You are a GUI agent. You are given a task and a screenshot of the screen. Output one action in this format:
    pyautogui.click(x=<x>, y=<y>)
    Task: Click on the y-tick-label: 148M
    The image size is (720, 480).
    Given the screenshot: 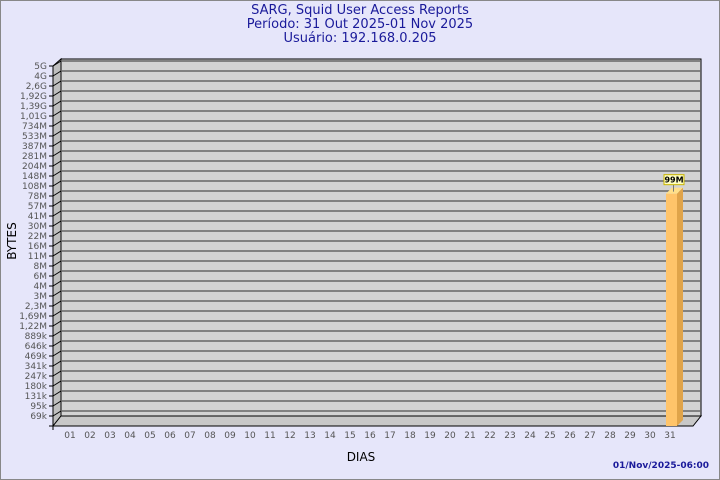 What is the action you would take?
    pyautogui.click(x=34, y=177)
    